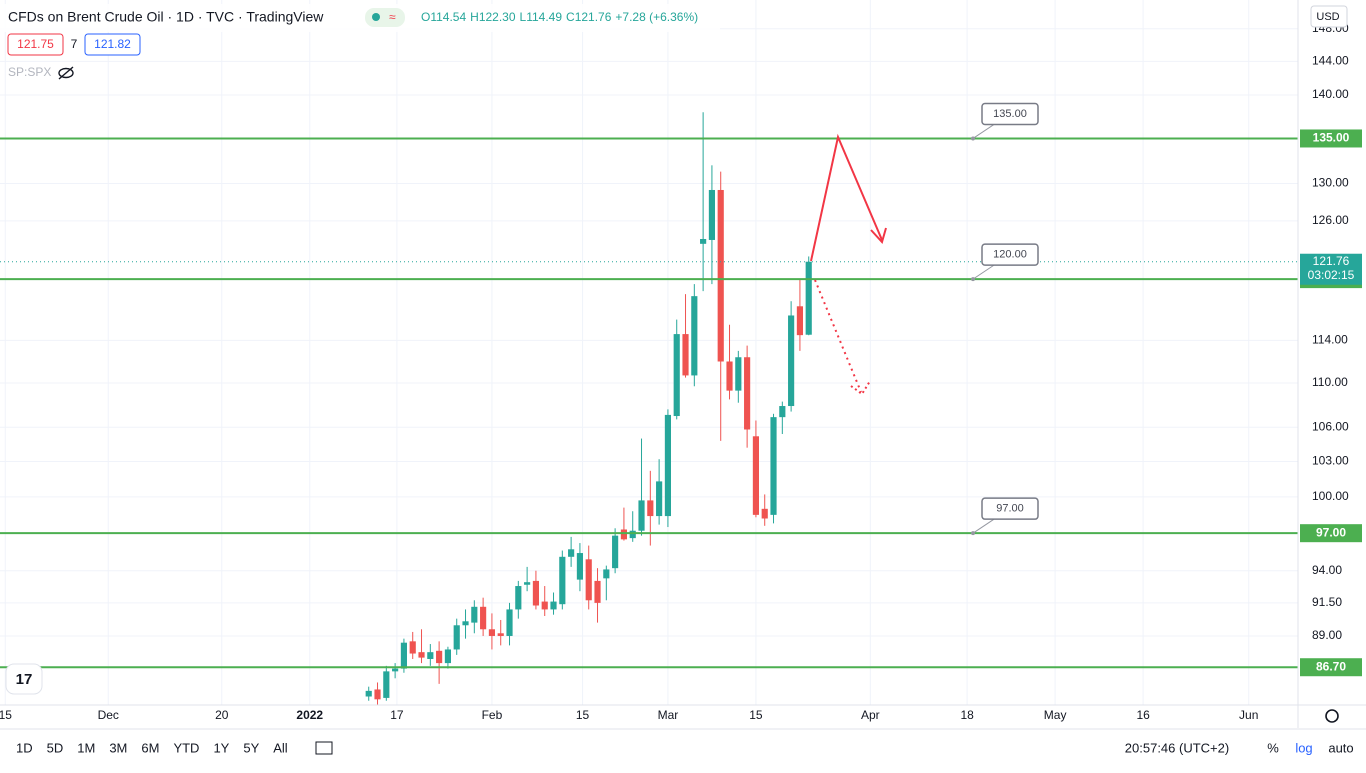 The height and width of the screenshot is (773, 1366). I want to click on ask-box, so click(112, 44).